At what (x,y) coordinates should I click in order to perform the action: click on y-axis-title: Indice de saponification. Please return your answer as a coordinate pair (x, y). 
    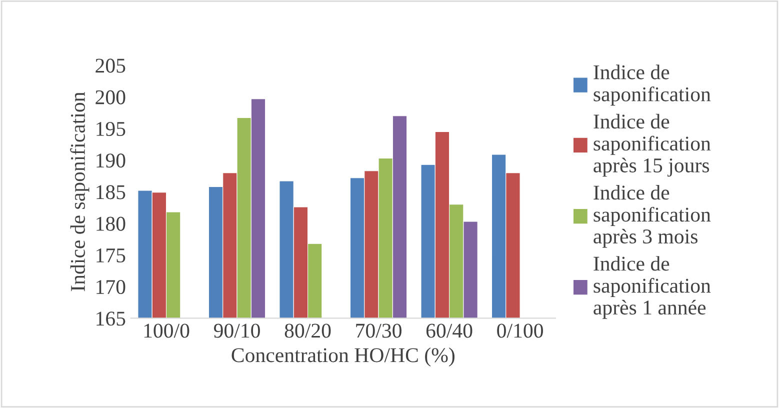
    Looking at the image, I should click on (80, 192).